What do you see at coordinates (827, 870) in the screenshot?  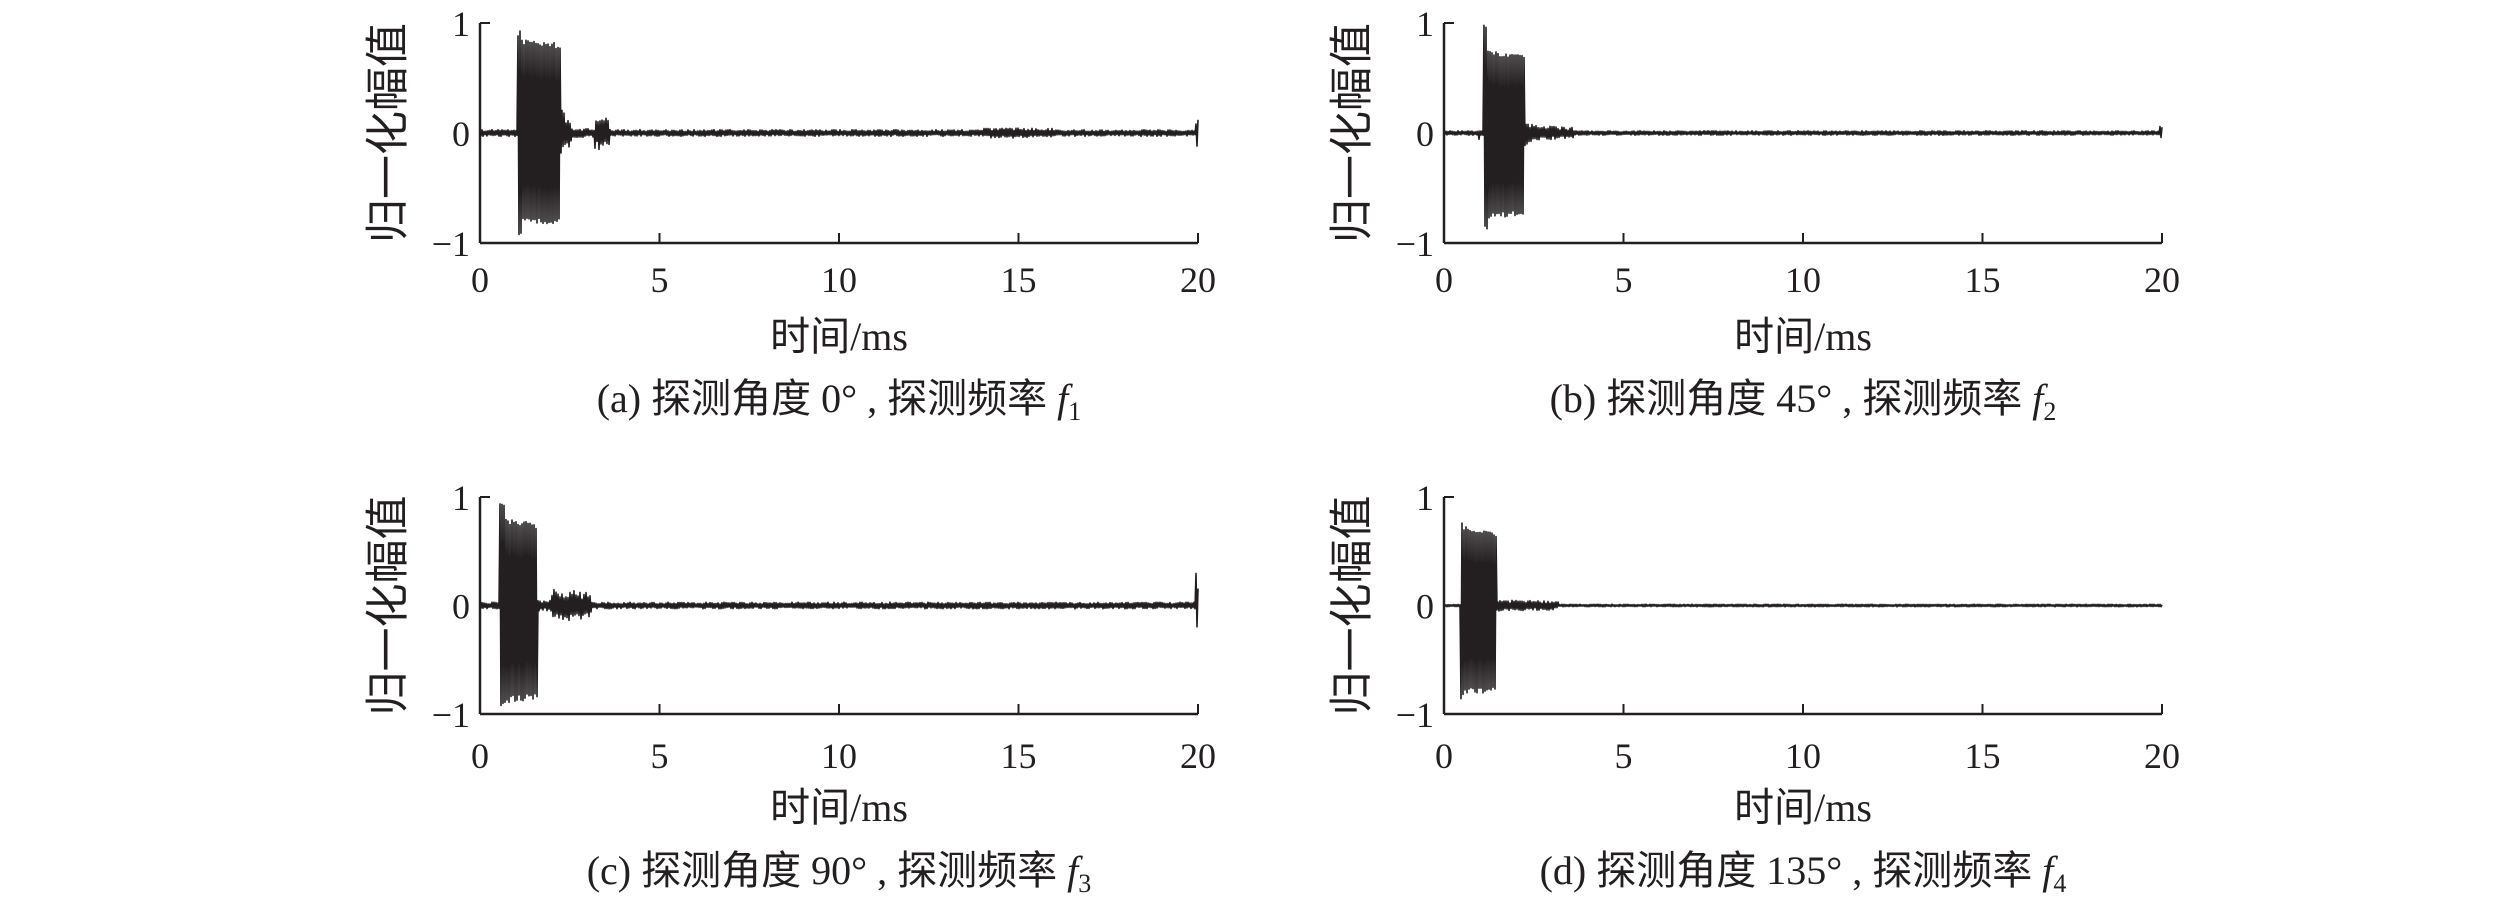 I see `caption-text: (c) 探测角度 90° , 探测频率` at bounding box center [827, 870].